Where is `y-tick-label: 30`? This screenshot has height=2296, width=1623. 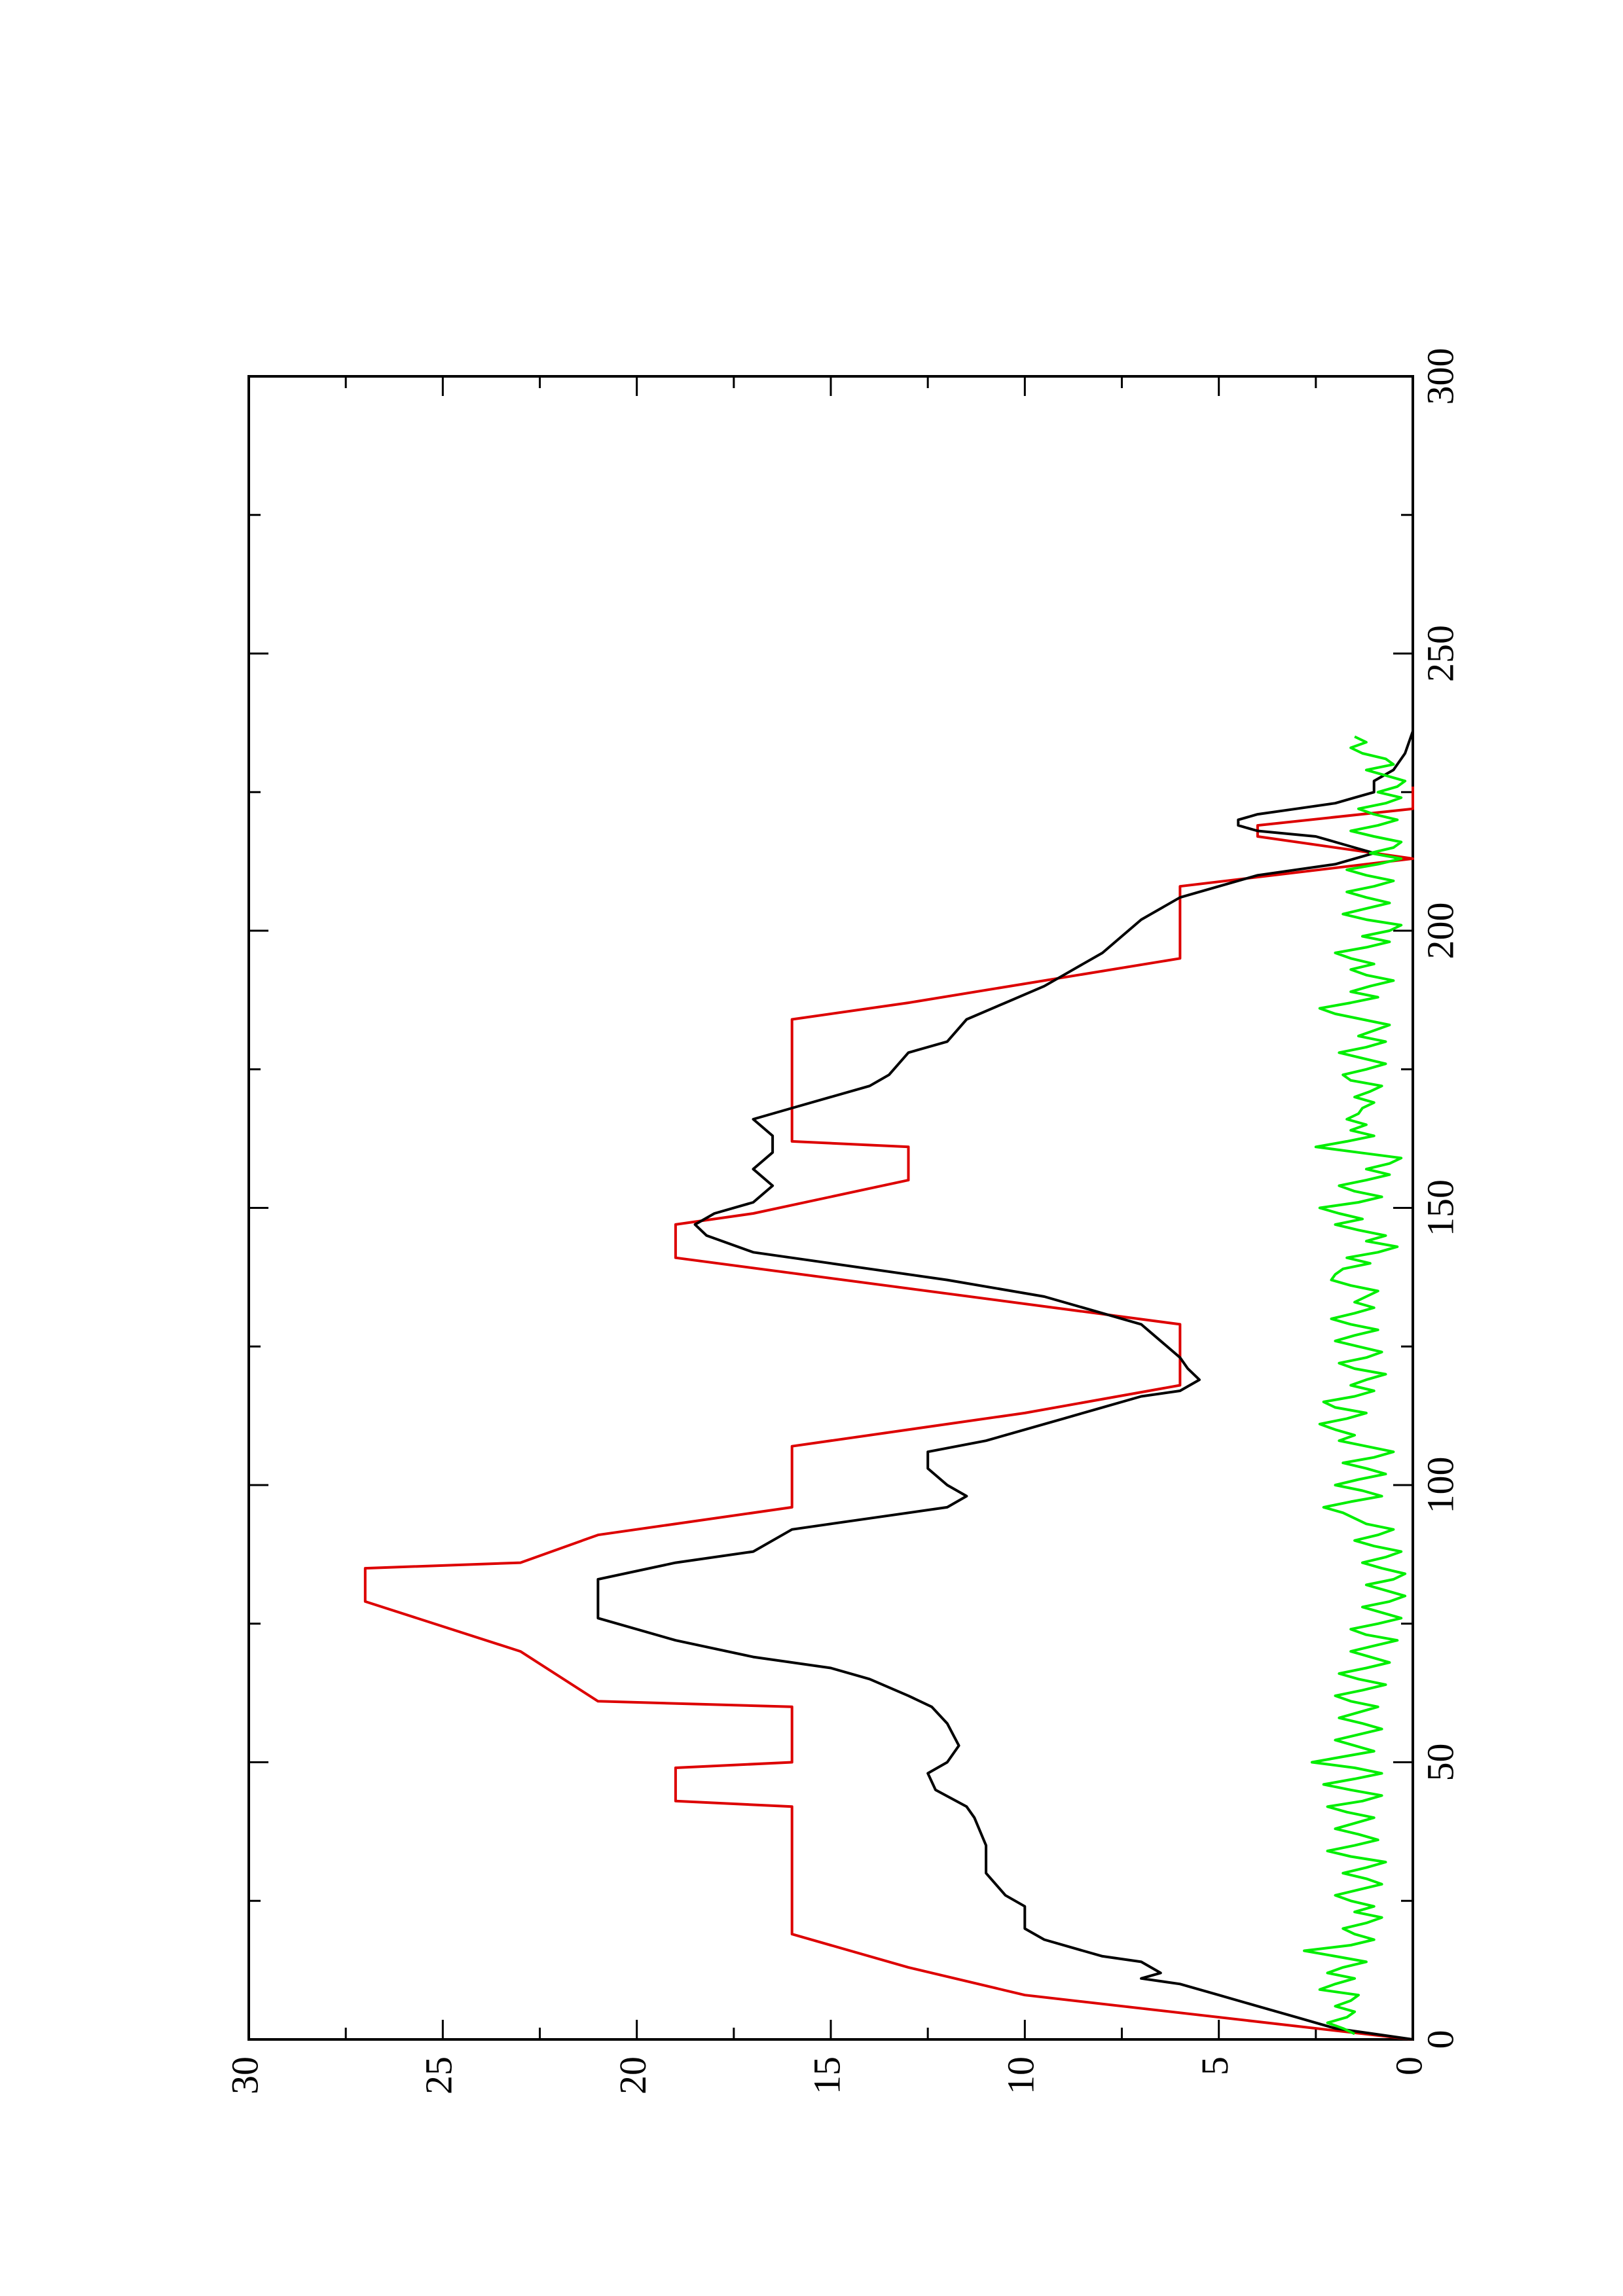 y-tick-label: 30 is located at coordinates (244, 2075).